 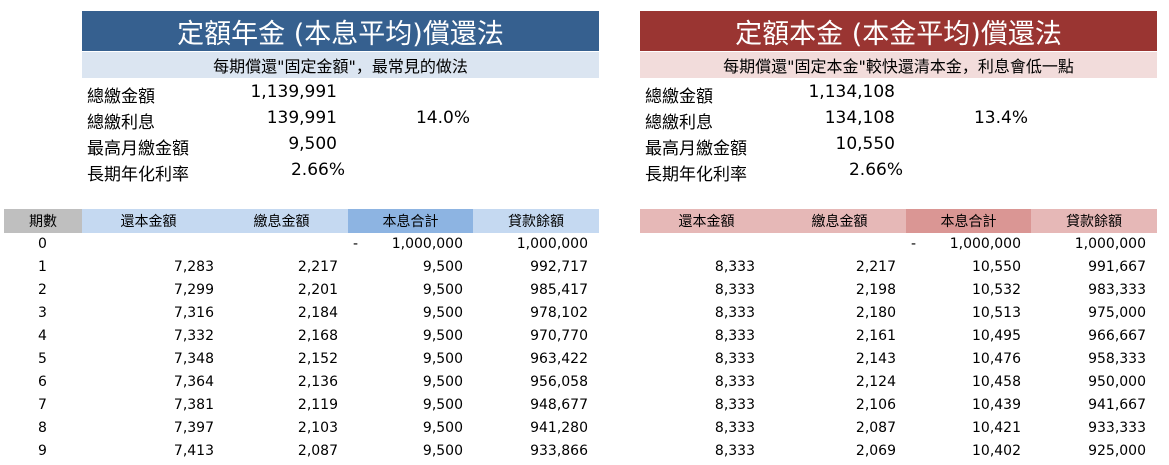 I want to click on table-row: 6 7,364 2,136 9,500 956,058, so click(x=300, y=382).